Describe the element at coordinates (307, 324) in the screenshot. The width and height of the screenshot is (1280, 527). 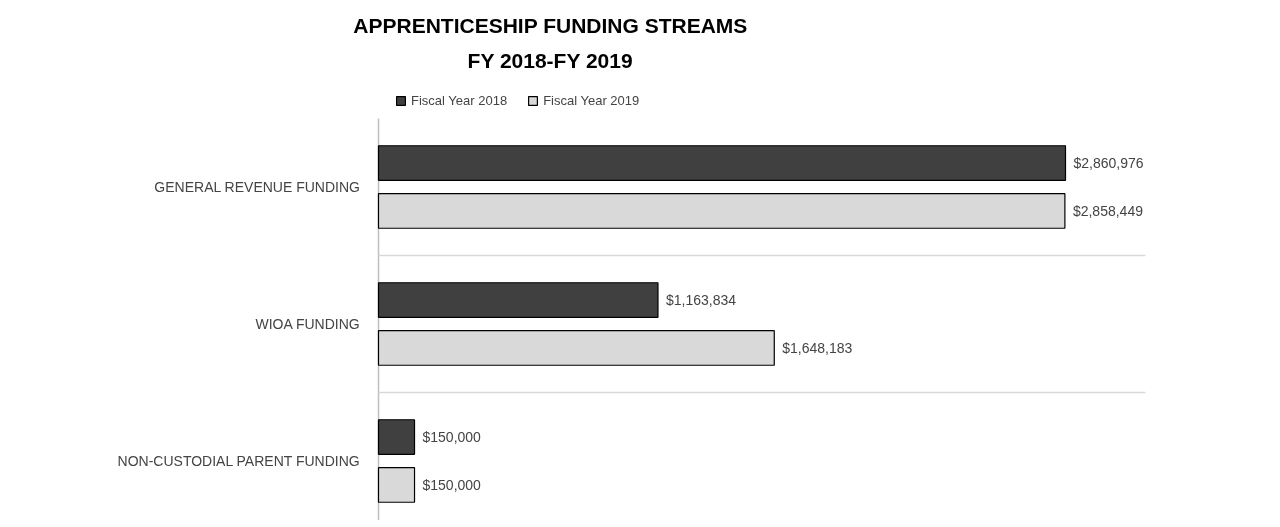
I see `y-tick-label: WIOA FUNDING` at that location.